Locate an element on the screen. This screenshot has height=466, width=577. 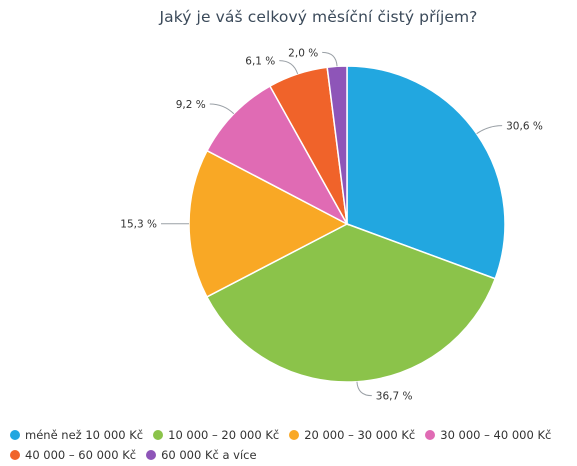
slice-label: 2,0 % is located at coordinates (303, 53).